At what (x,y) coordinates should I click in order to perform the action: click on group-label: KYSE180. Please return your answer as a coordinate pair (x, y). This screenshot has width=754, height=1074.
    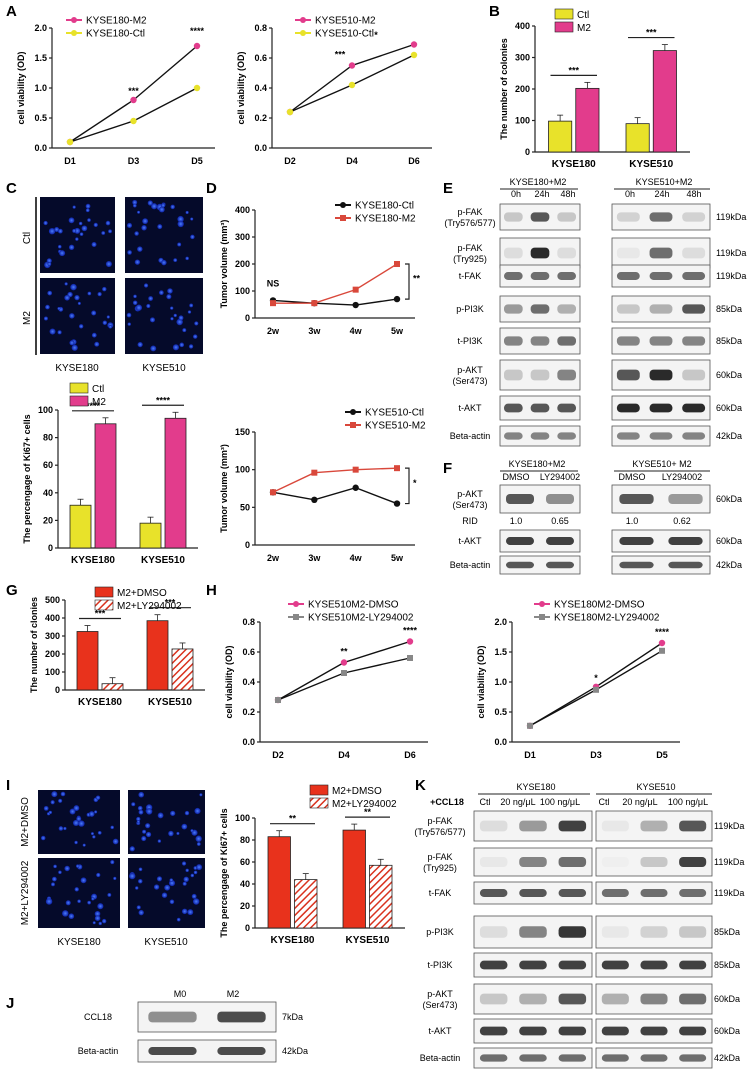
    Looking at the image, I should click on (535, 787).